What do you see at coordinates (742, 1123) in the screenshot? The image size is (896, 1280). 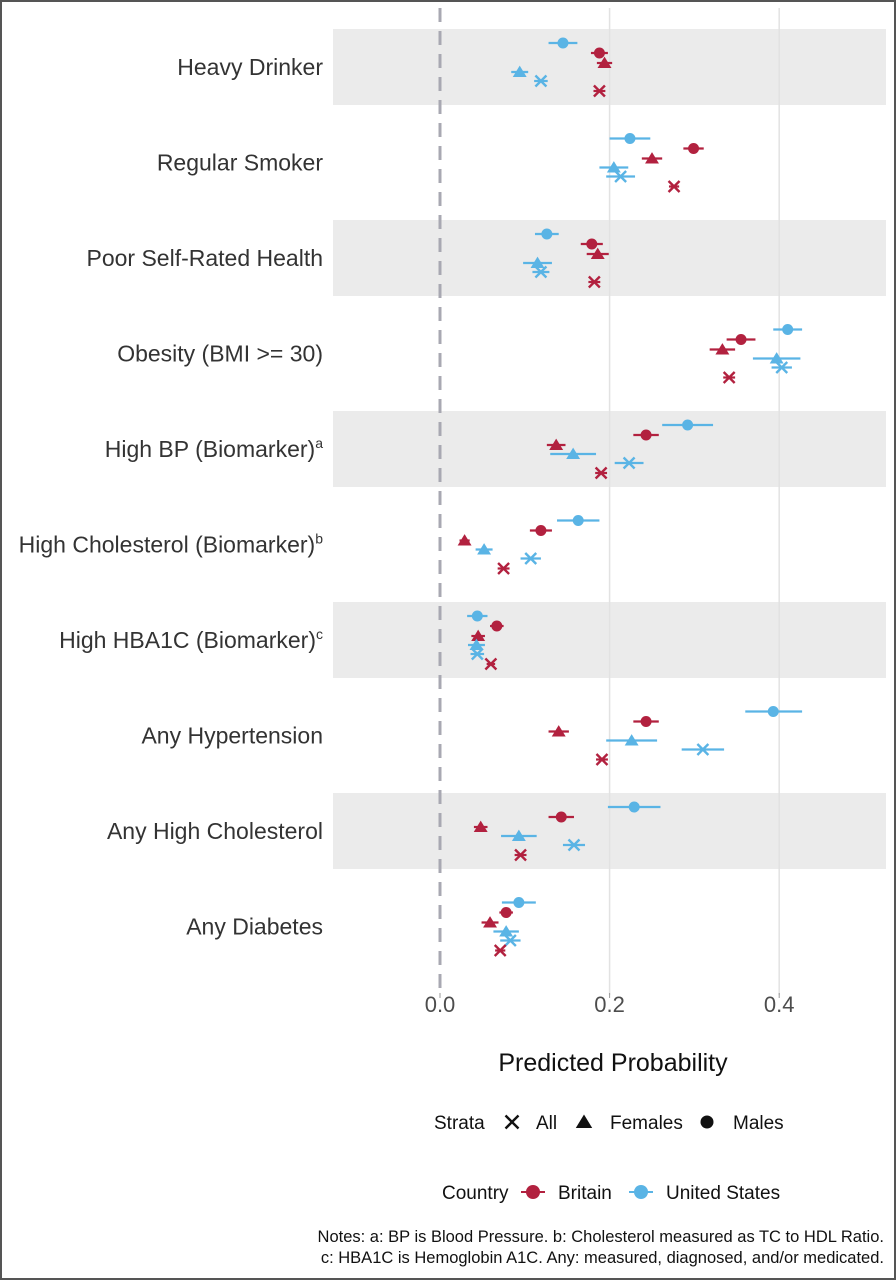 I see `legend-item-males: Males` at bounding box center [742, 1123].